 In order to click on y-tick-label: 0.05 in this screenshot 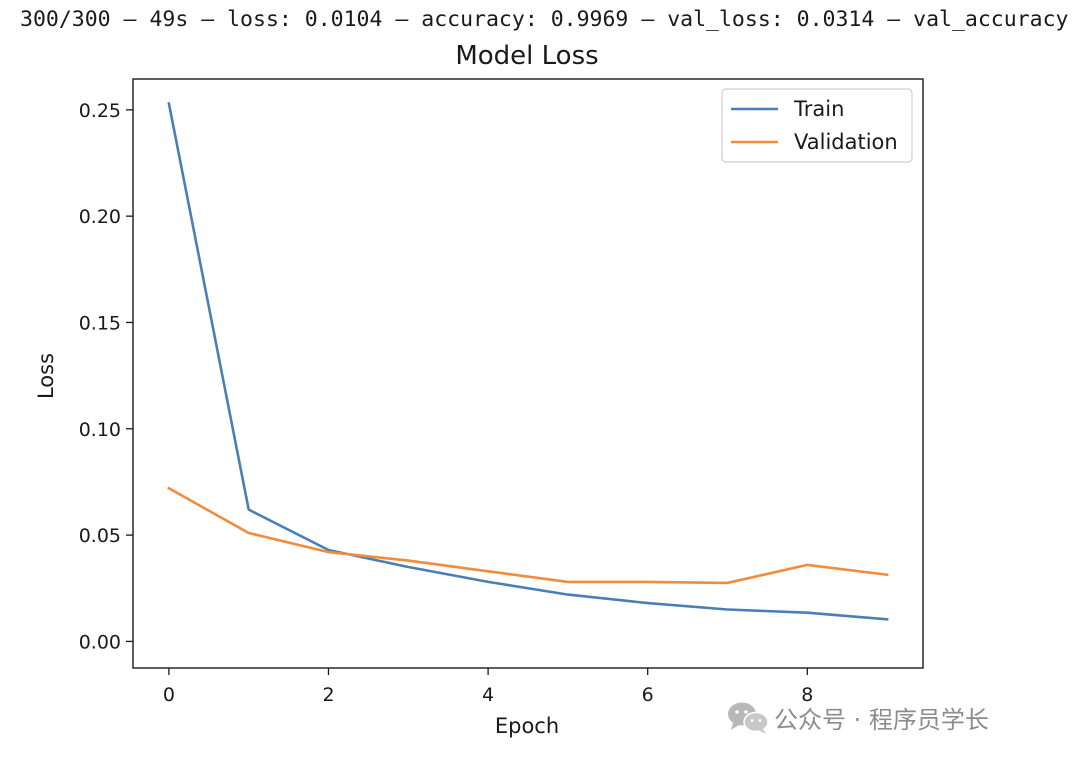, I will do `click(100, 536)`.